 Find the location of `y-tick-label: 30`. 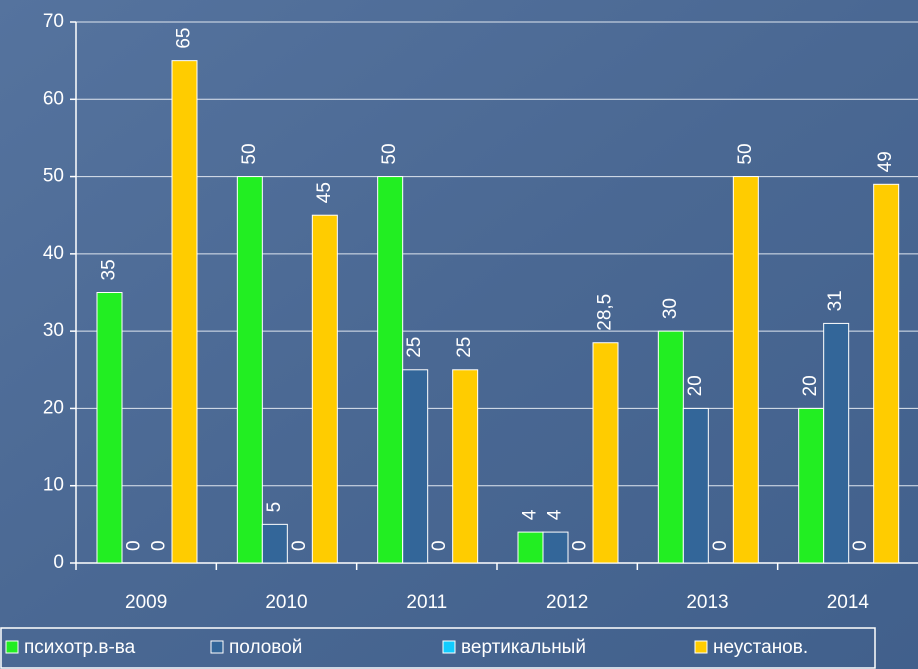

y-tick-label: 30 is located at coordinates (53, 330).